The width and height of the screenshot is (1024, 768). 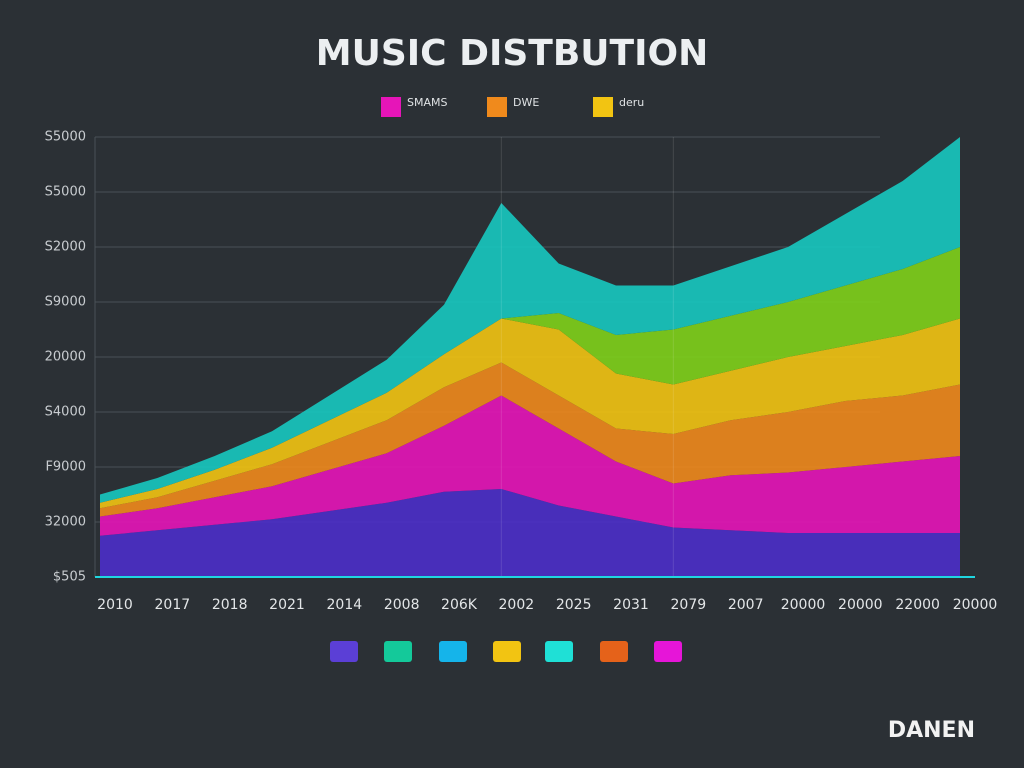 I want to click on x-tick-label: 2007, so click(x=746, y=605).